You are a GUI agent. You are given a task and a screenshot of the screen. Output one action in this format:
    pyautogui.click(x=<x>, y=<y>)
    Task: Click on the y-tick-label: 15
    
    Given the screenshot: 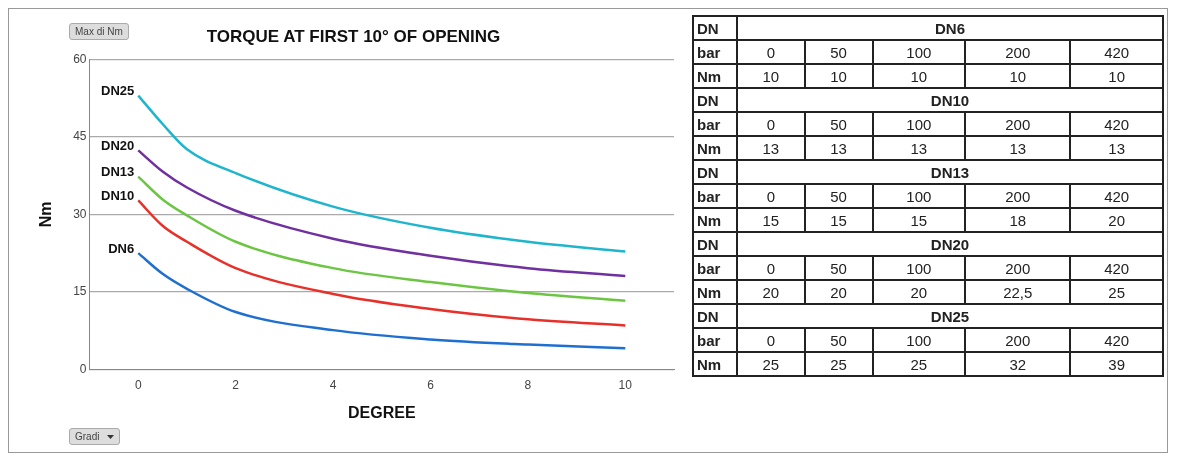 What is the action you would take?
    pyautogui.click(x=80, y=291)
    